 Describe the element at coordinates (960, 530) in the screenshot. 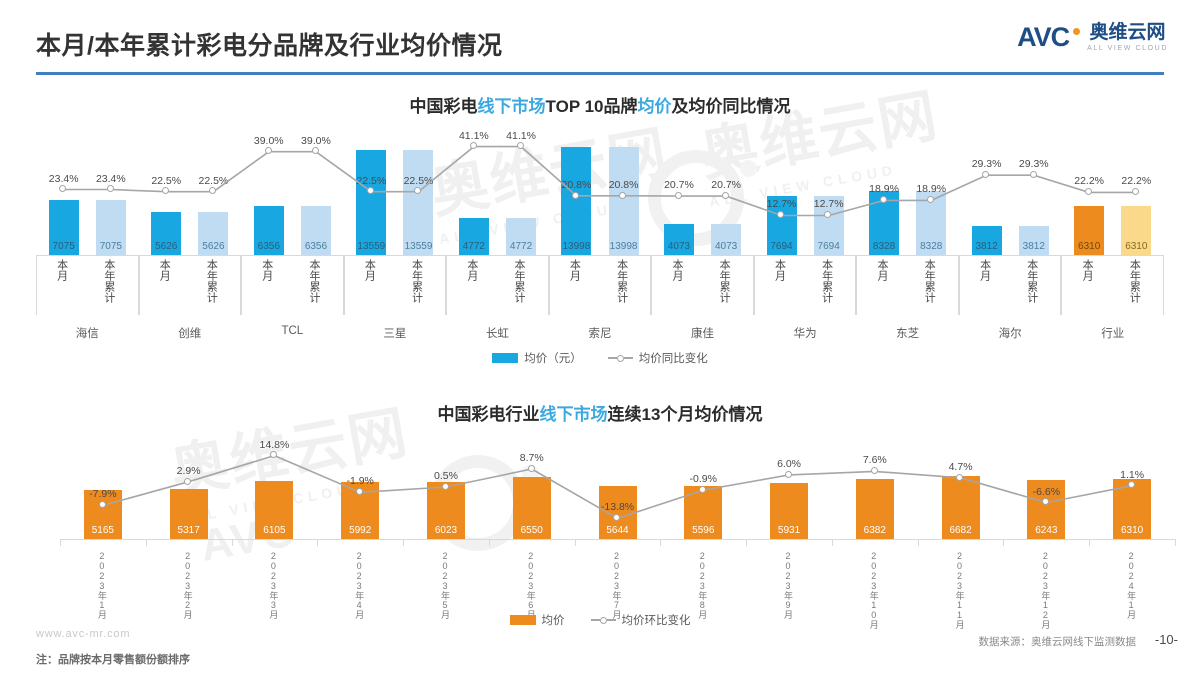

I see `bar-value-label: 6682` at that location.